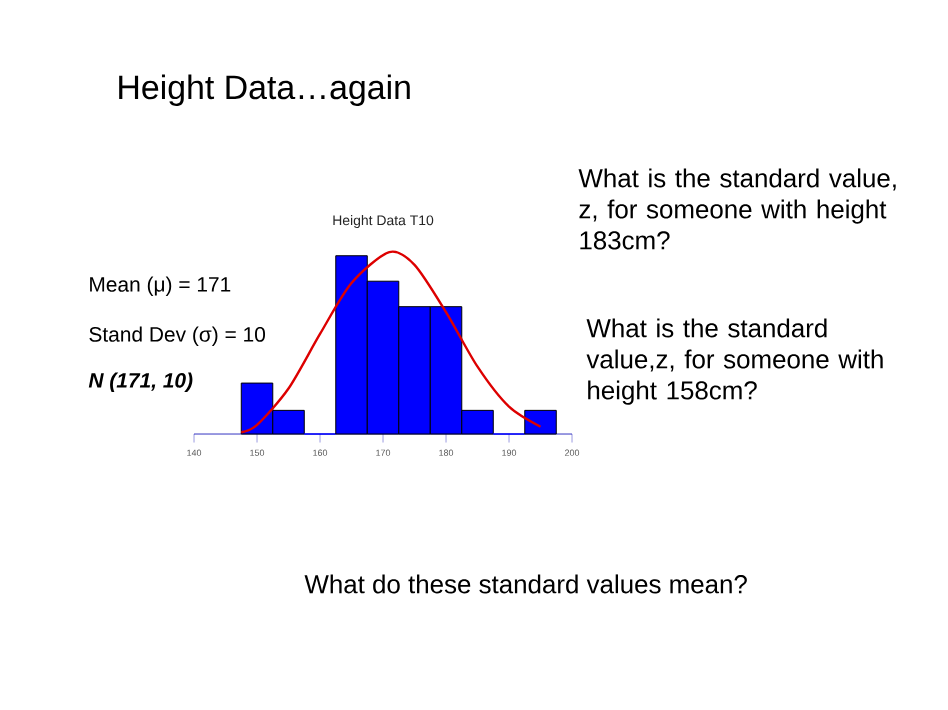 This screenshot has width=948, height=710. I want to click on annotation: Stand Dev (σ) = 10, so click(177, 336).